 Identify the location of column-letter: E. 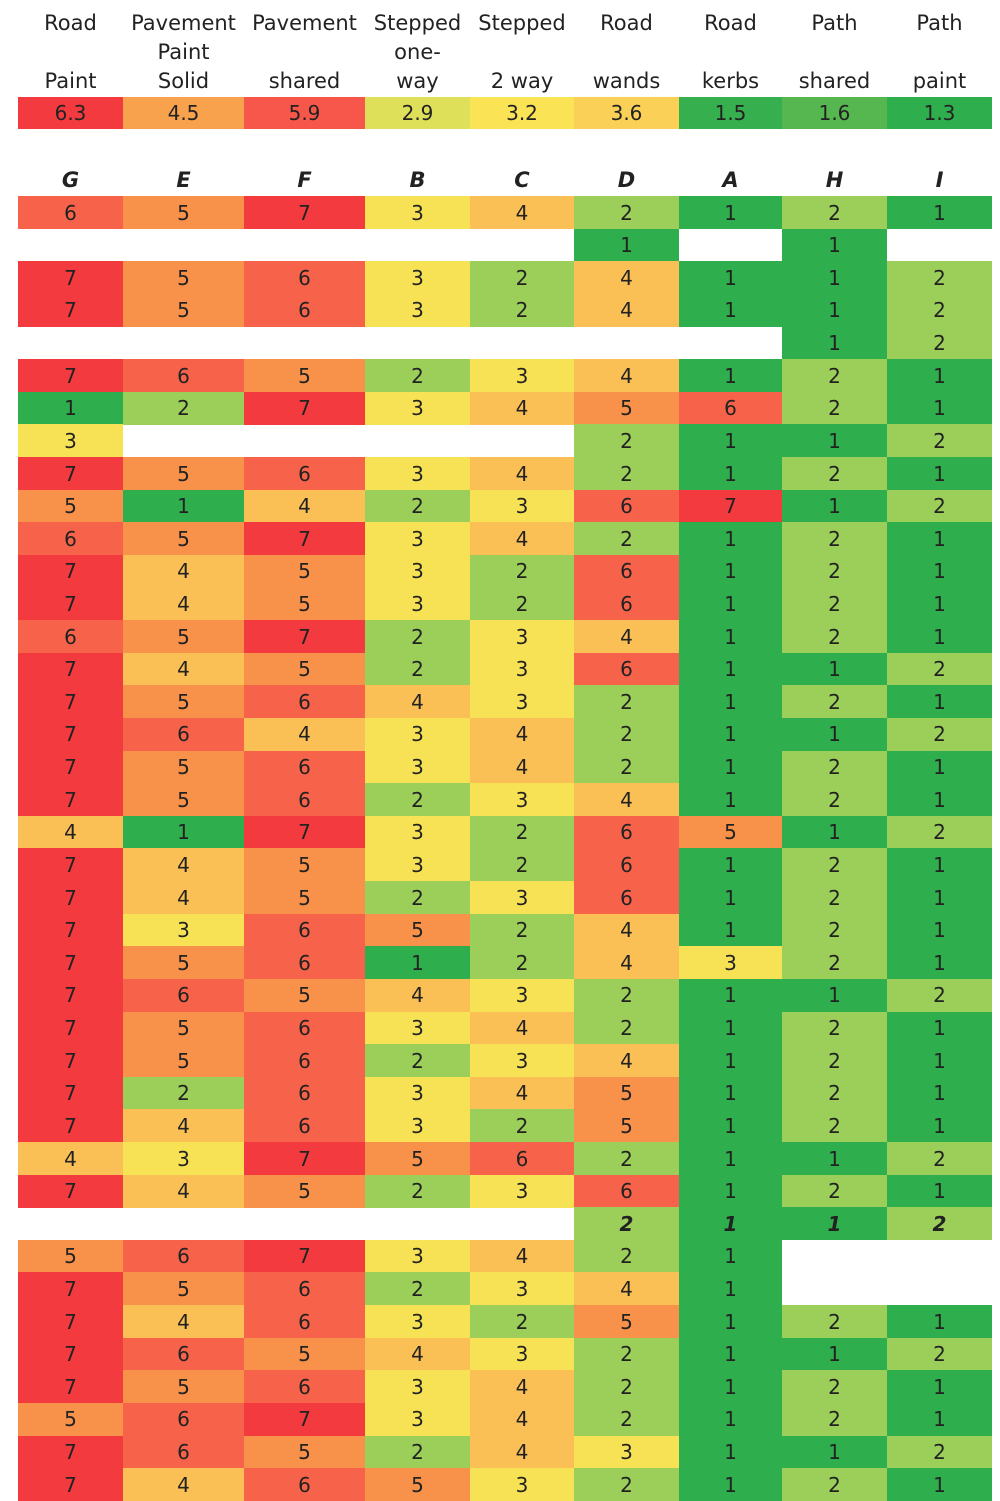
(183, 180).